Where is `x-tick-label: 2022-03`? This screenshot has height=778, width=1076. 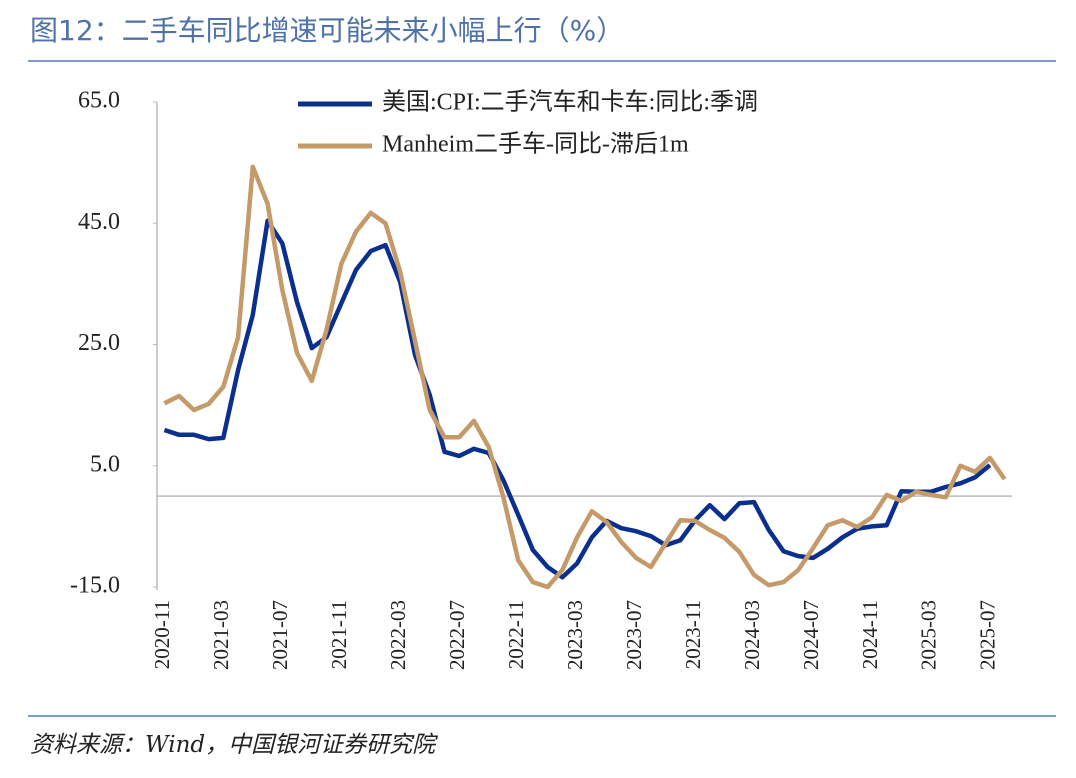 x-tick-label: 2022-03 is located at coordinates (398, 635).